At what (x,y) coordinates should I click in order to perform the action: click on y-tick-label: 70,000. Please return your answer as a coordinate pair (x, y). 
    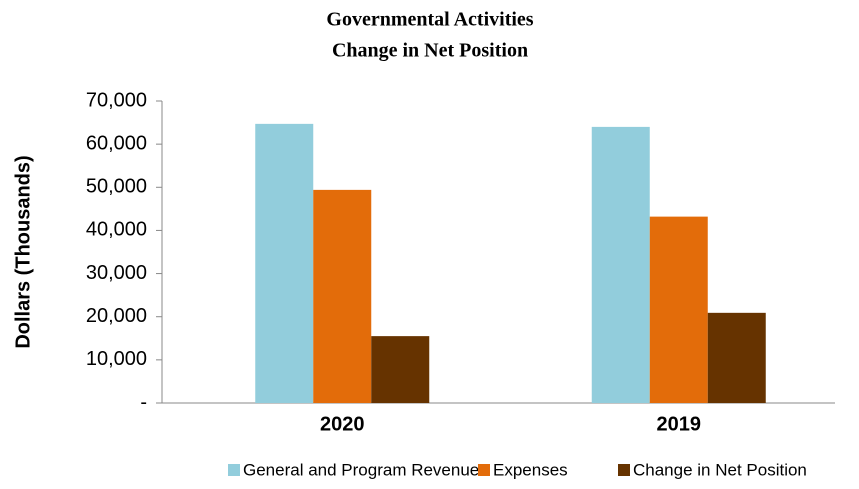
    Looking at the image, I should click on (116, 100).